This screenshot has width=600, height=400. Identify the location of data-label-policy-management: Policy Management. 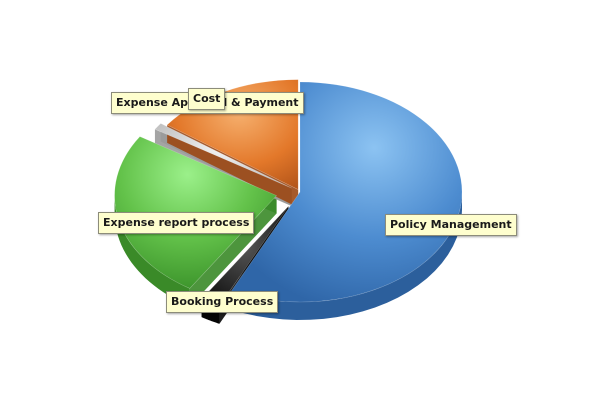
(451, 225).